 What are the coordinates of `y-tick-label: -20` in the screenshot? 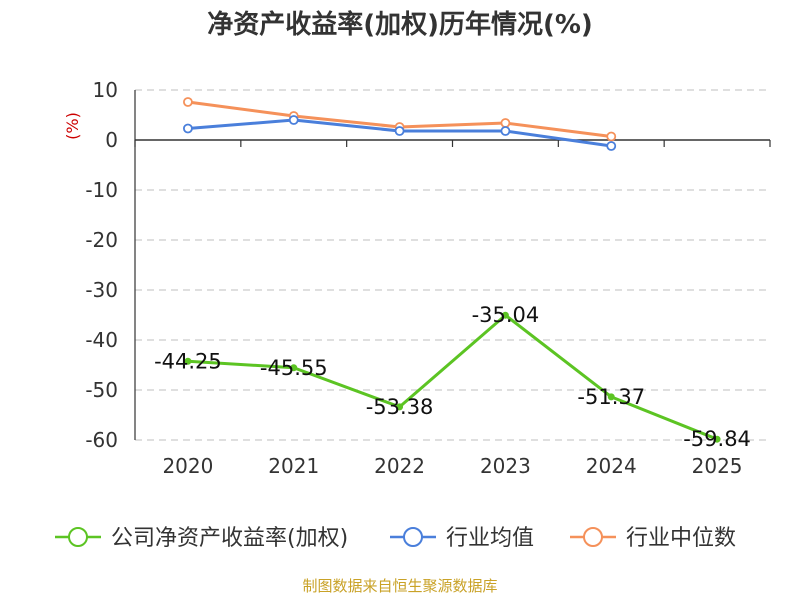 It's located at (101, 240).